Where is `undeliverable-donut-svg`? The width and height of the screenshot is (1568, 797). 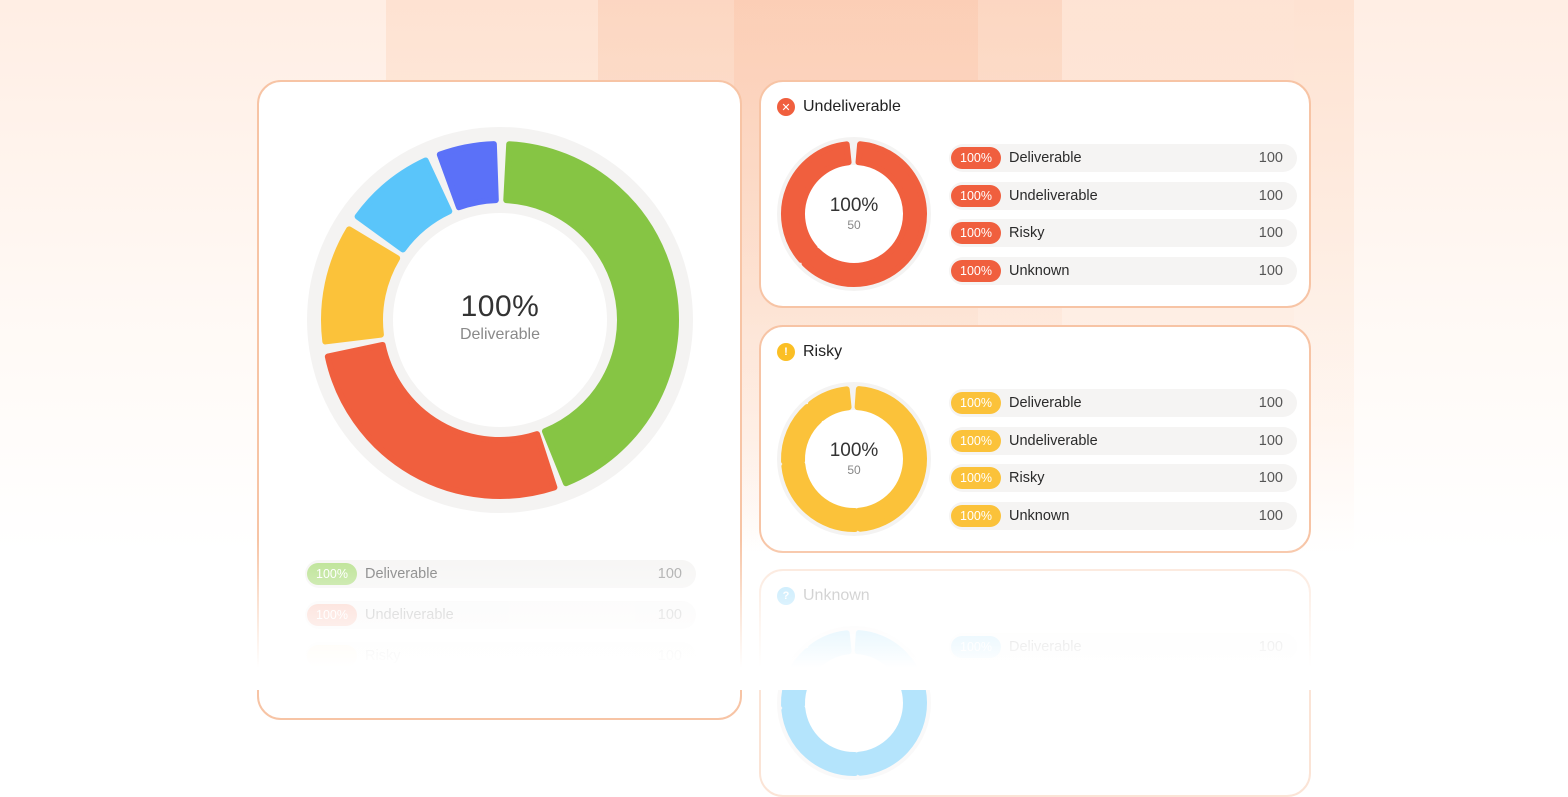
undeliverable-donut-svg is located at coordinates (854, 214).